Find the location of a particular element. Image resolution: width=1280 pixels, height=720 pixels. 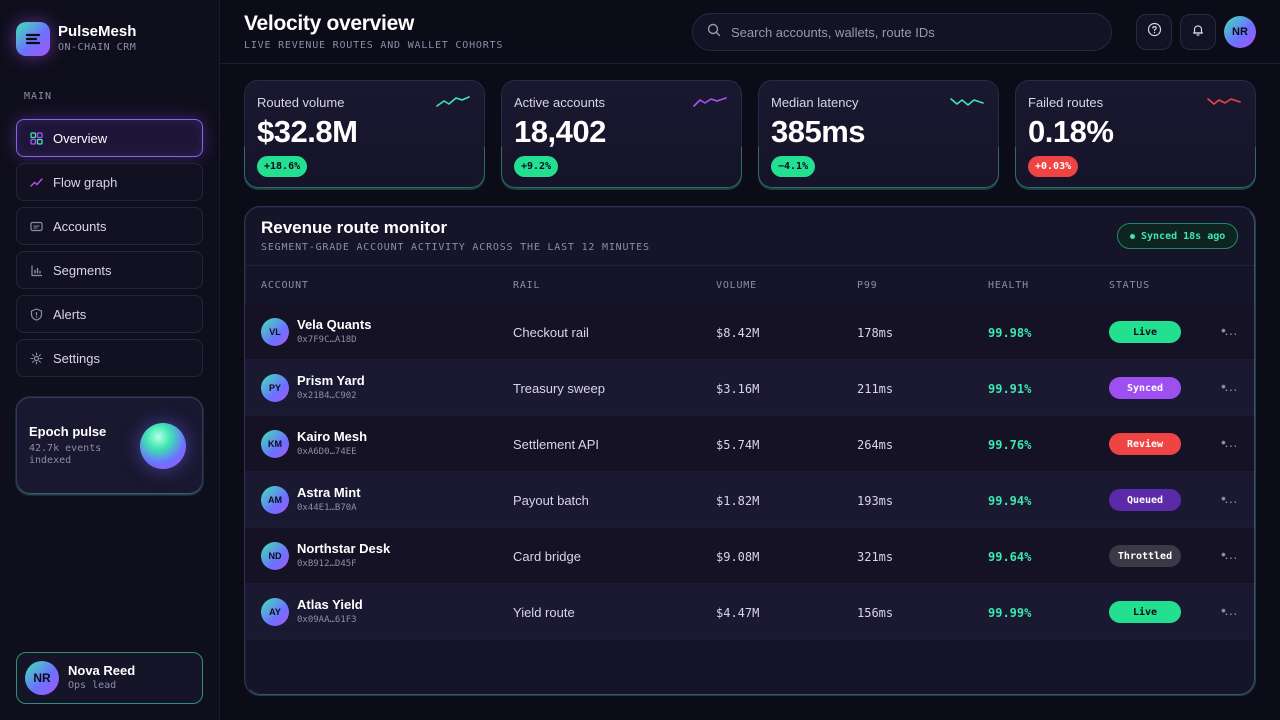

shield-alert-icon is located at coordinates (36, 314).